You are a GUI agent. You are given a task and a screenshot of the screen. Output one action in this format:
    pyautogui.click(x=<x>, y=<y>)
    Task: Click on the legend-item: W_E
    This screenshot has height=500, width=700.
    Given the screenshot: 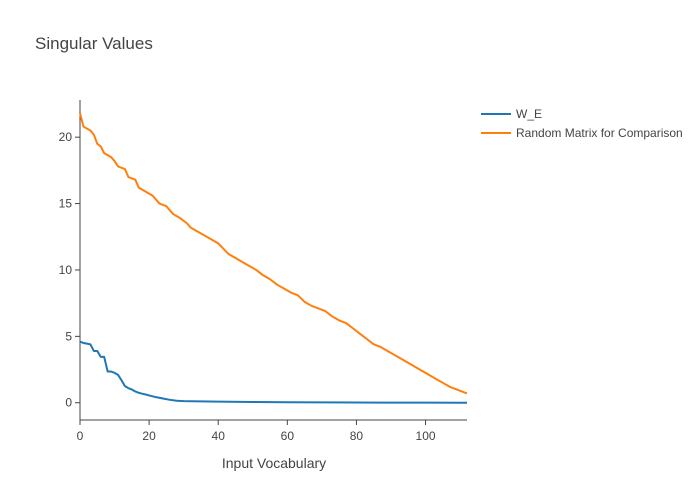 What is the action you would take?
    pyautogui.click(x=511, y=114)
    